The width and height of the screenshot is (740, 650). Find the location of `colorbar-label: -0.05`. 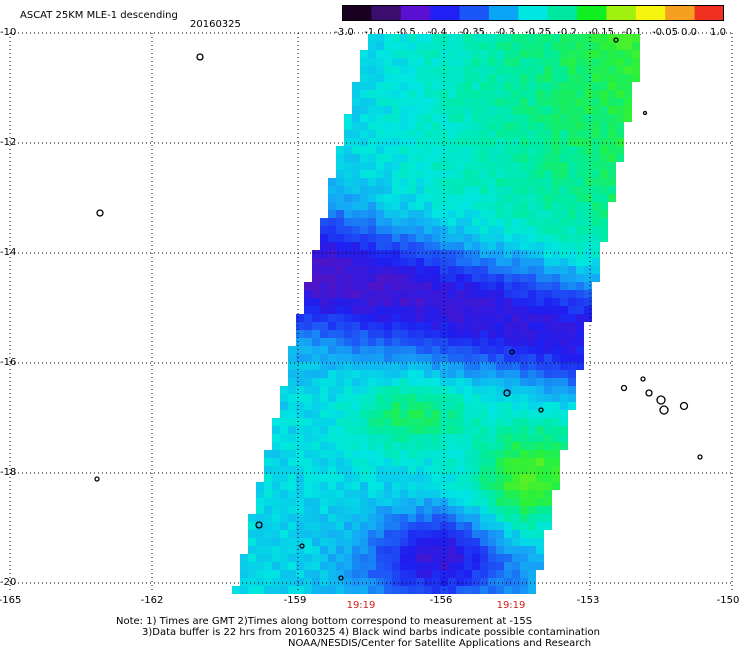

colorbar-label: -0.05 is located at coordinates (665, 32).